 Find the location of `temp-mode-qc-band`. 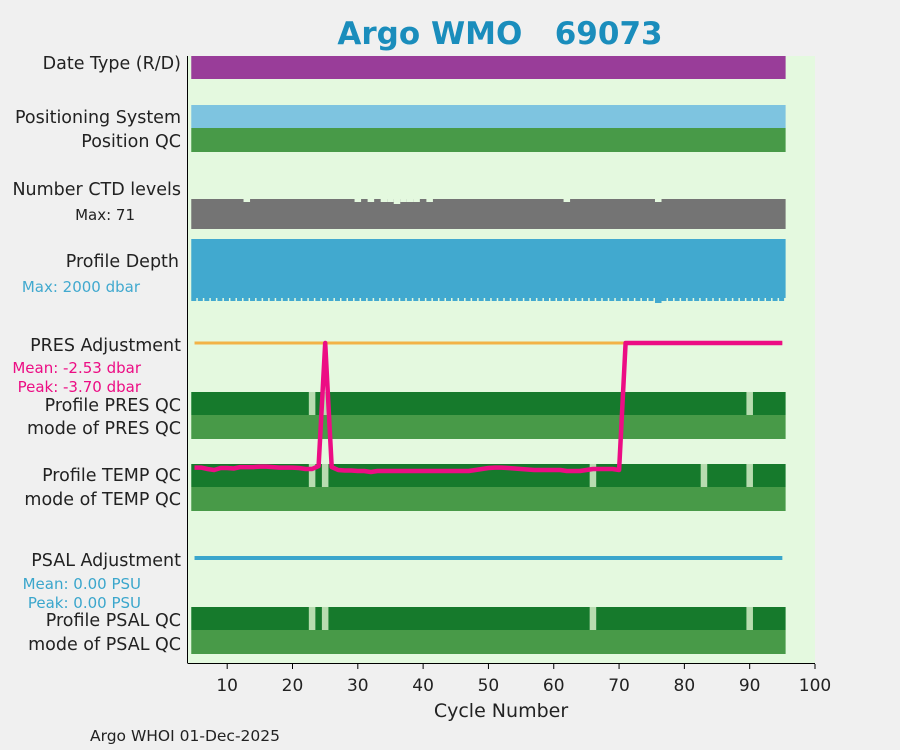

temp-mode-qc-band is located at coordinates (488, 499).